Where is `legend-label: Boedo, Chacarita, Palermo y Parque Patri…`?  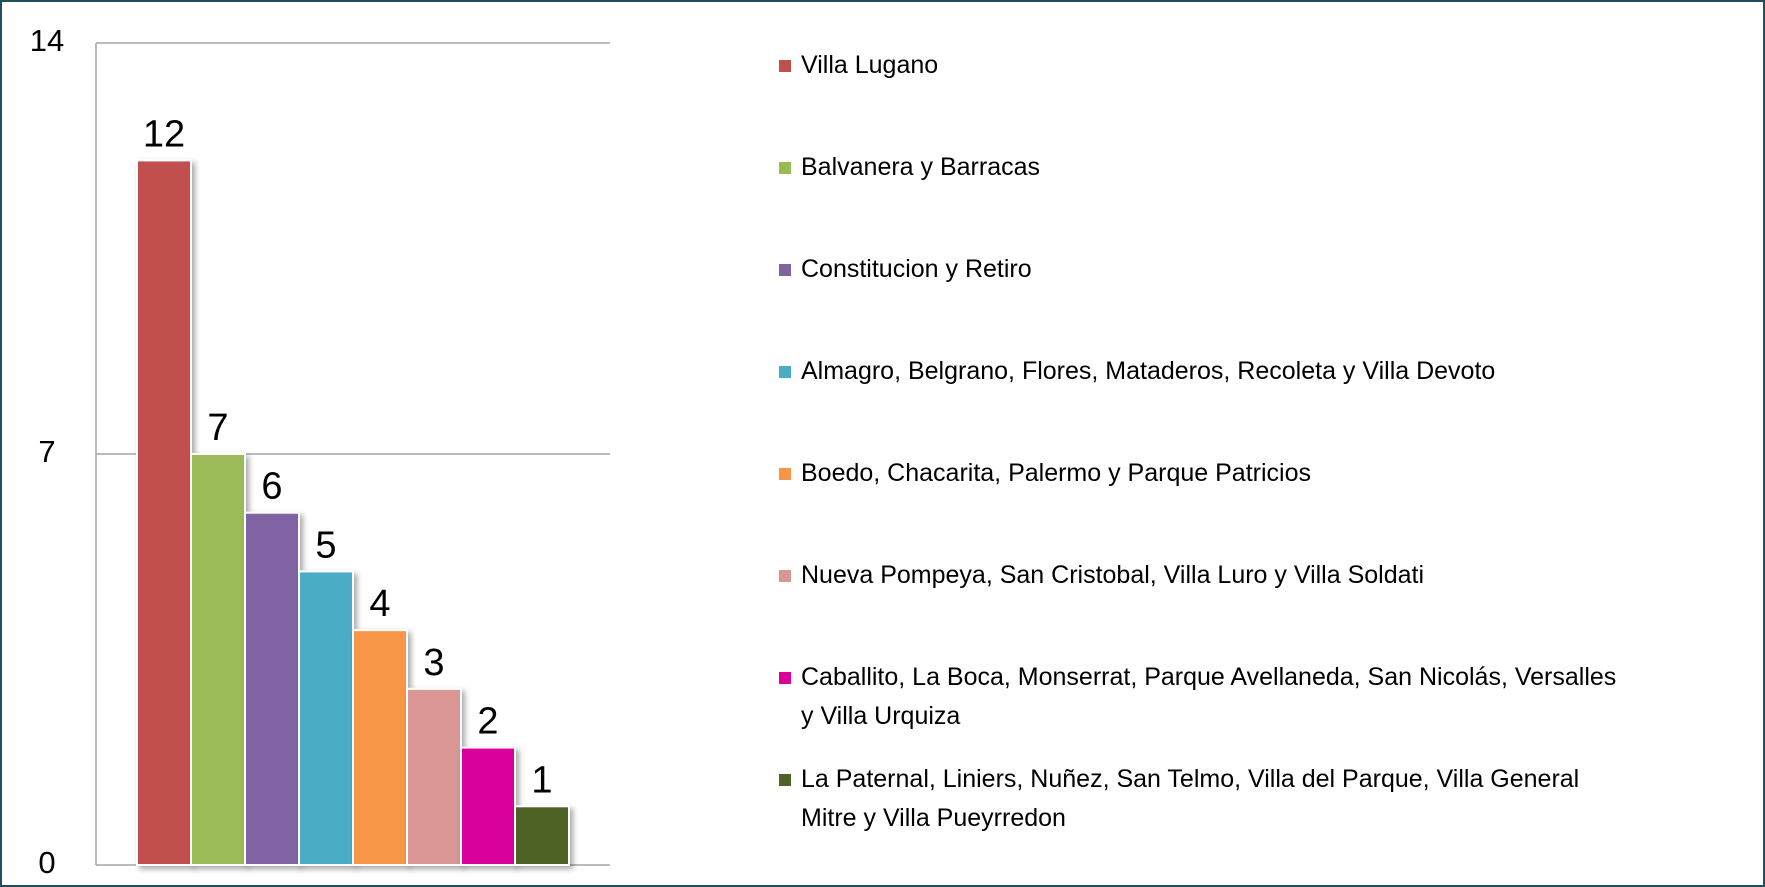
legend-label: Boedo, Chacarita, Palermo y Parque Patri… is located at coordinates (1056, 473).